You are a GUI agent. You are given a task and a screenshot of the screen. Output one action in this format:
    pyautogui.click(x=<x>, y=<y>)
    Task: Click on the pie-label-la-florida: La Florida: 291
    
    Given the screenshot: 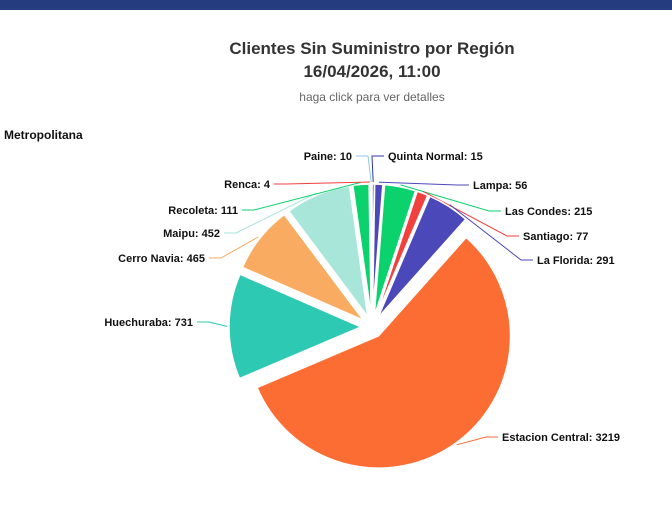 What is the action you would take?
    pyautogui.click(x=576, y=261)
    